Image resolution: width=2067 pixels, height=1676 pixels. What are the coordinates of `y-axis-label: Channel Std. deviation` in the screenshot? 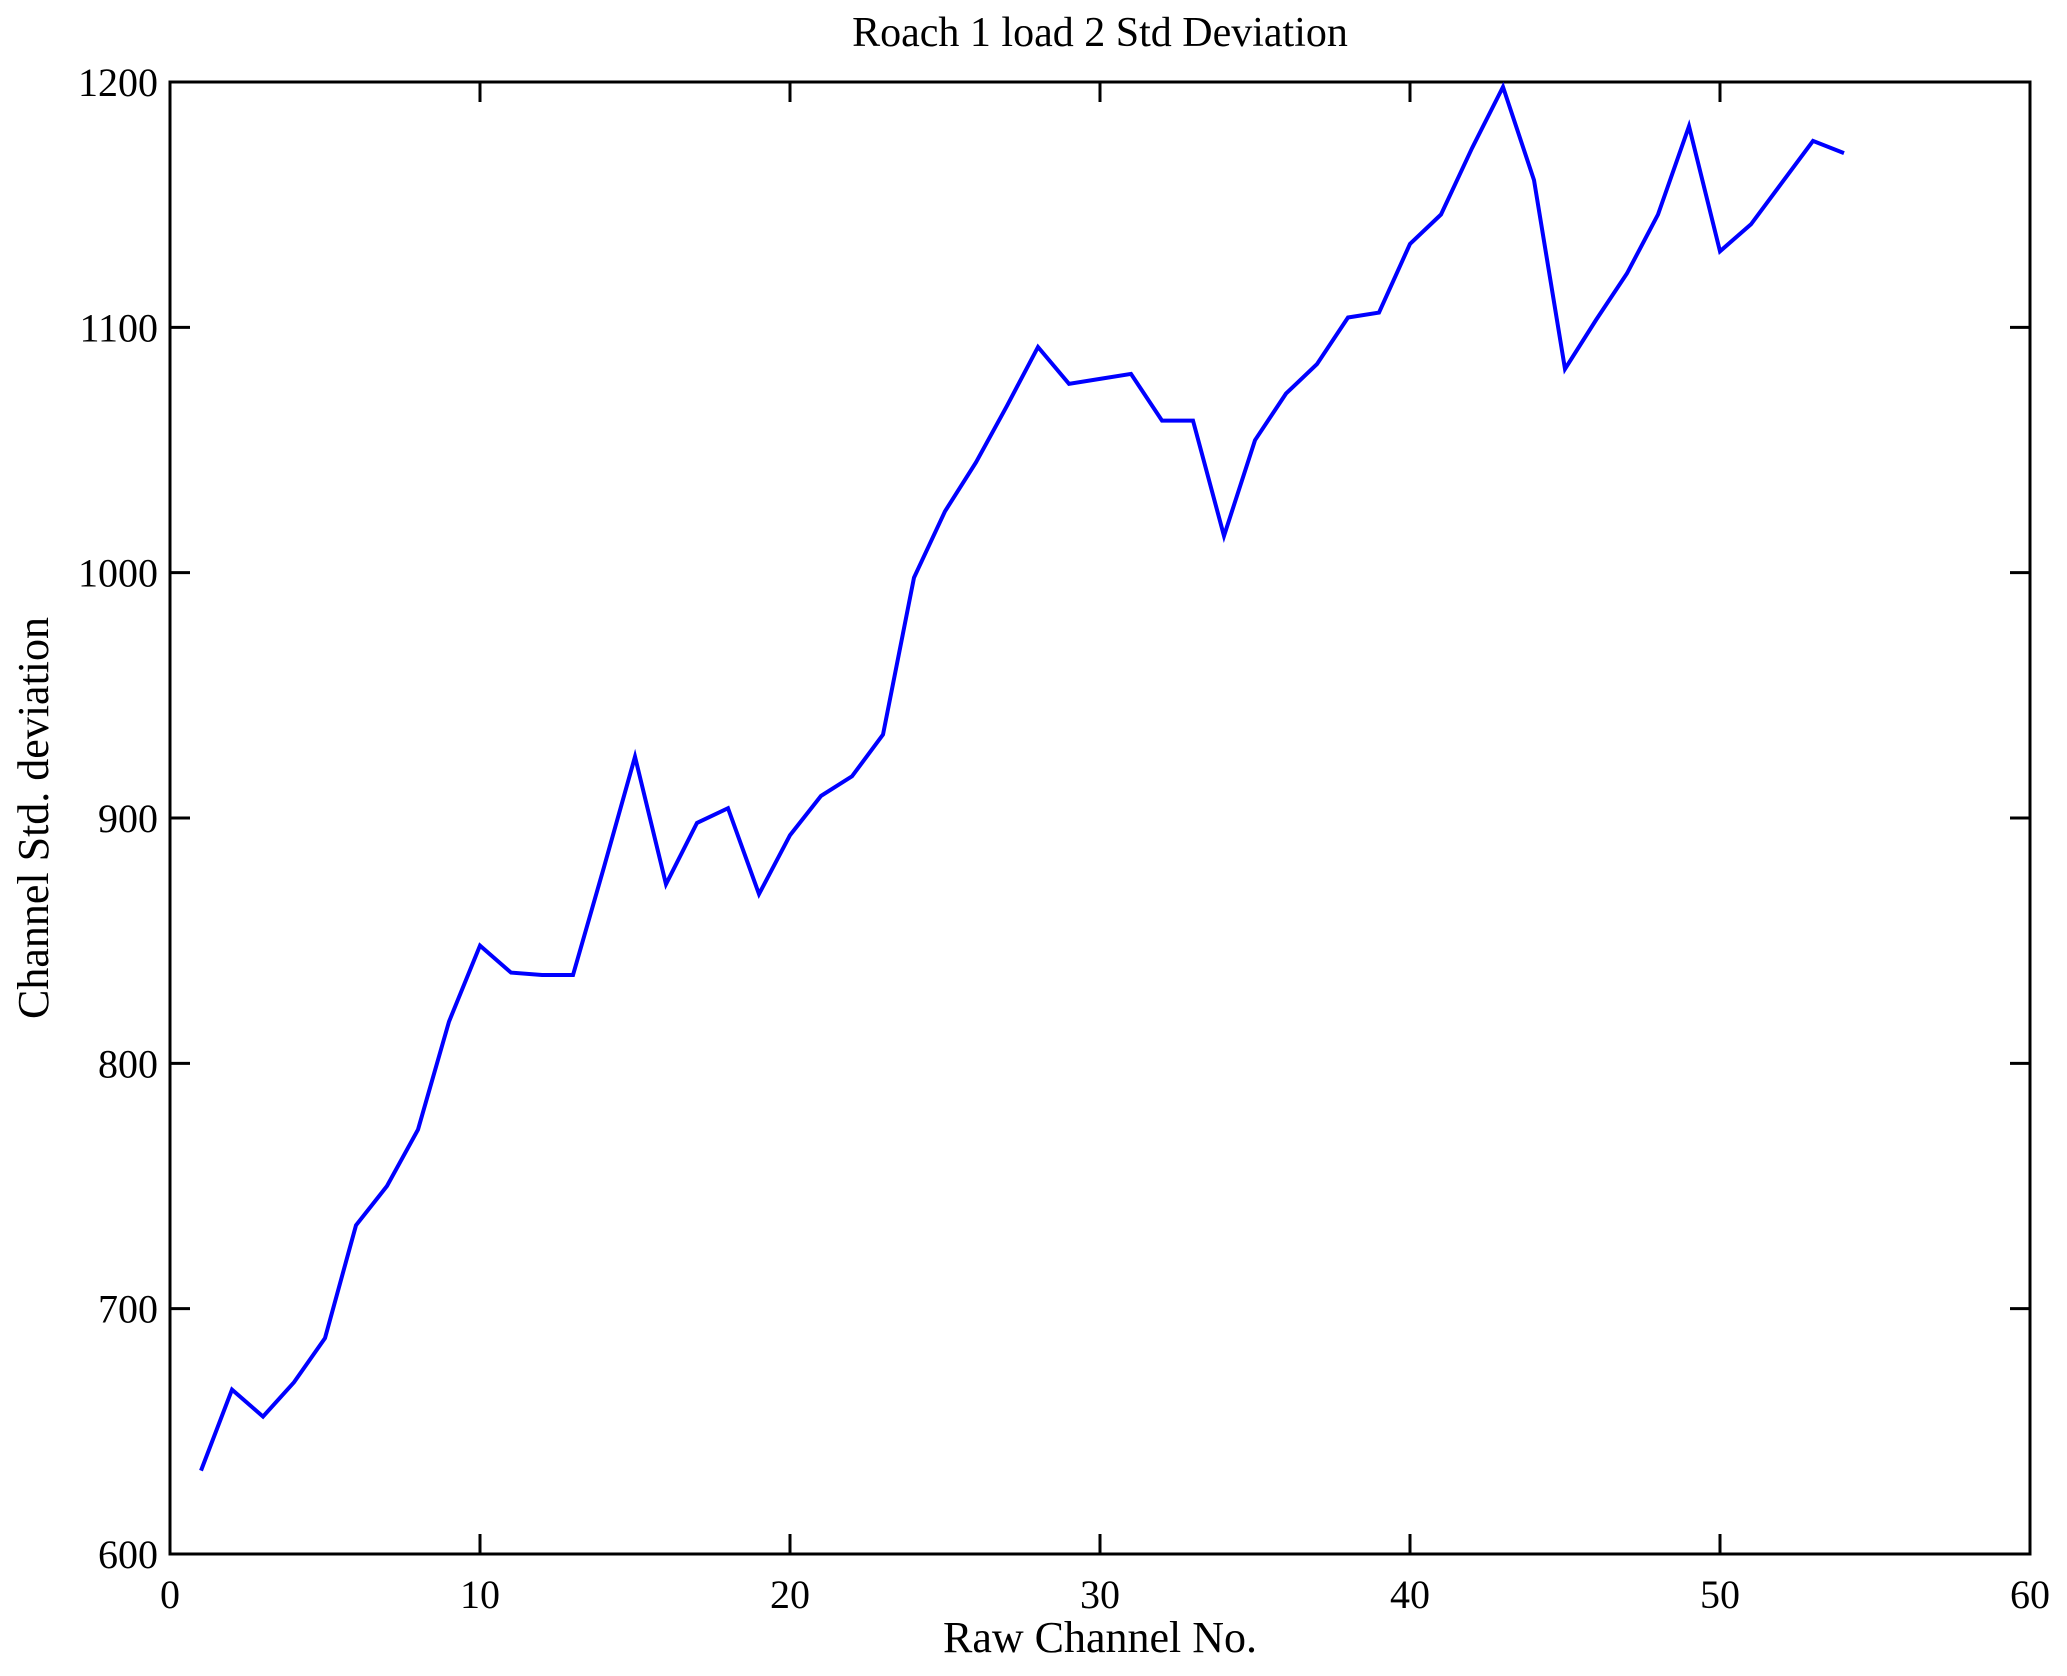 It's located at (33, 818).